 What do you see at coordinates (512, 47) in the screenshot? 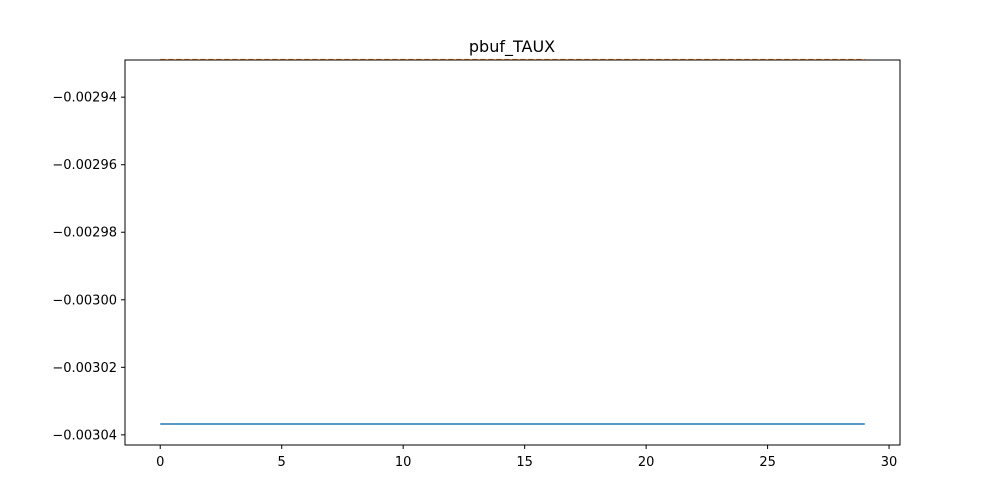
I see `chart-title: pbuf_TAUX` at bounding box center [512, 47].